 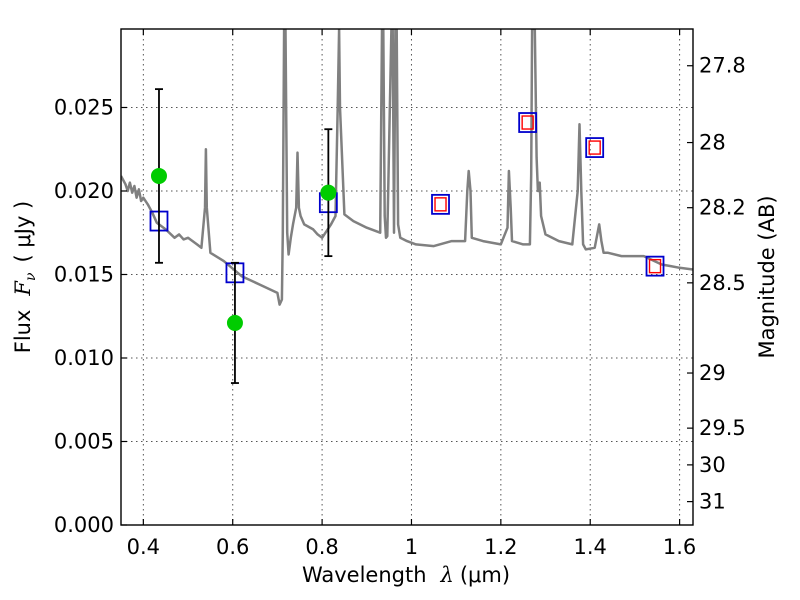 I want to click on x-tick-label: 1, so click(x=411, y=547).